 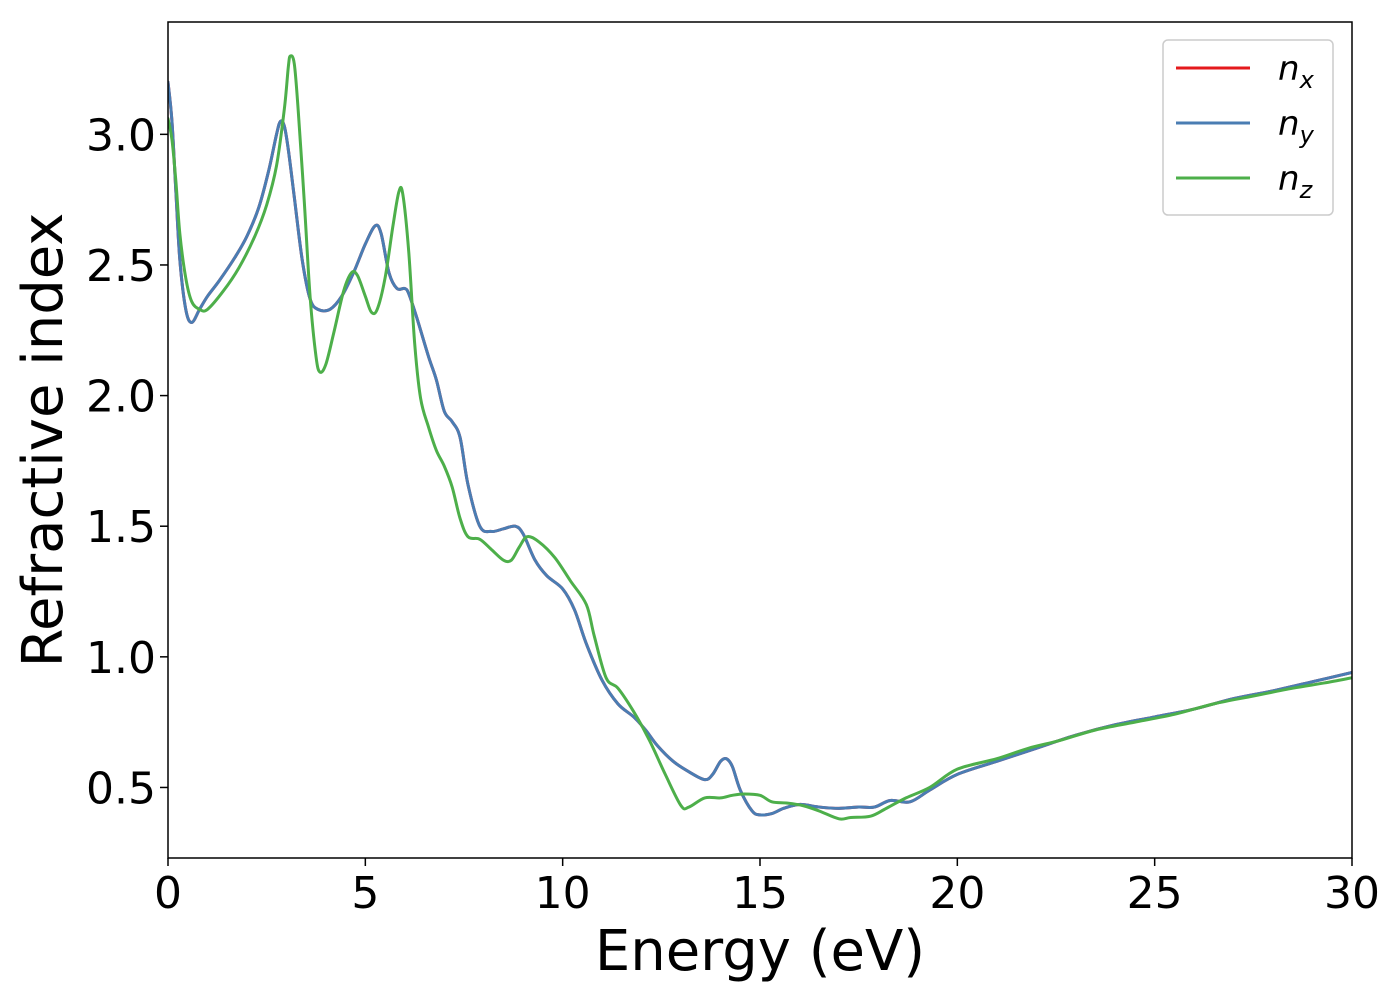 What do you see at coordinates (1296, 126) in the screenshot?
I see `legend-label-ny: ny` at bounding box center [1296, 126].